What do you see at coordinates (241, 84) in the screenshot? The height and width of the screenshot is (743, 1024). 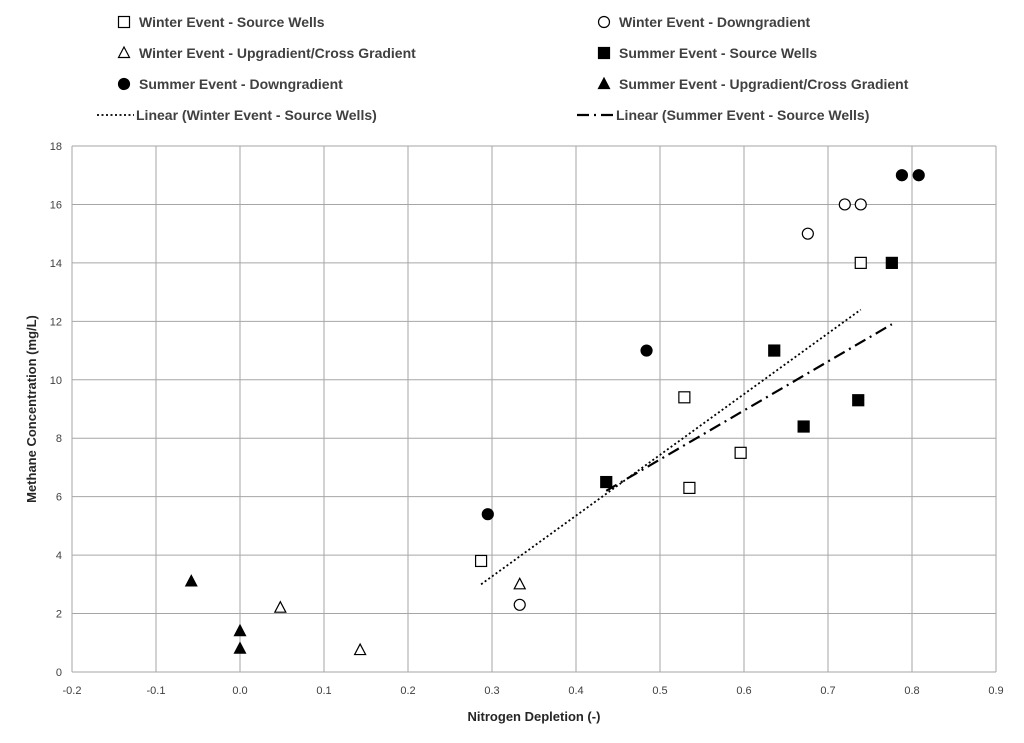 I see `legend-label: Summer Event - Downgradient` at bounding box center [241, 84].